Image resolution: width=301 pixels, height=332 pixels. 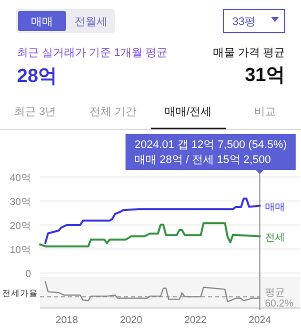 What do you see at coordinates (275, 238) in the screenshot?
I see `series-label: 전세` at bounding box center [275, 238].